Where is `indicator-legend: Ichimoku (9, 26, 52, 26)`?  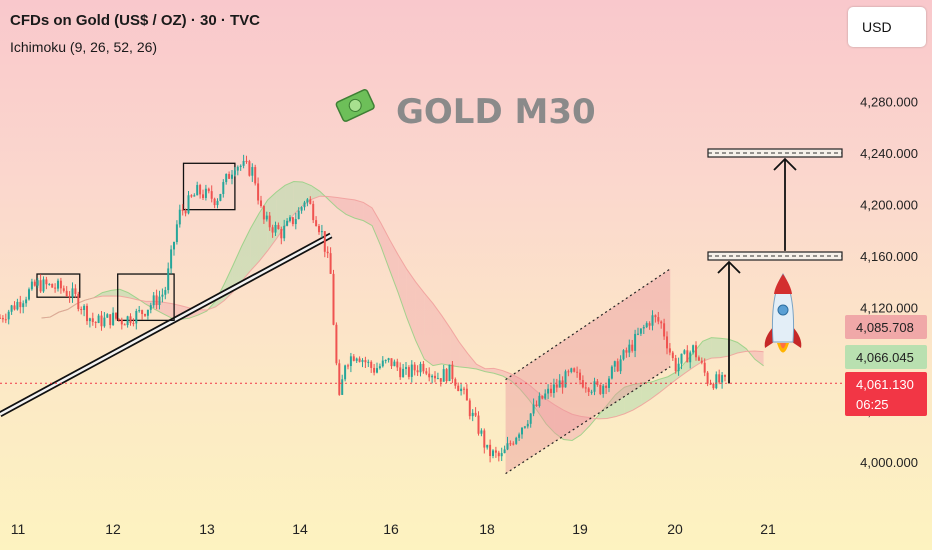
indicator-legend: Ichimoku (9, 26, 52, 26) is located at coordinates (84, 47).